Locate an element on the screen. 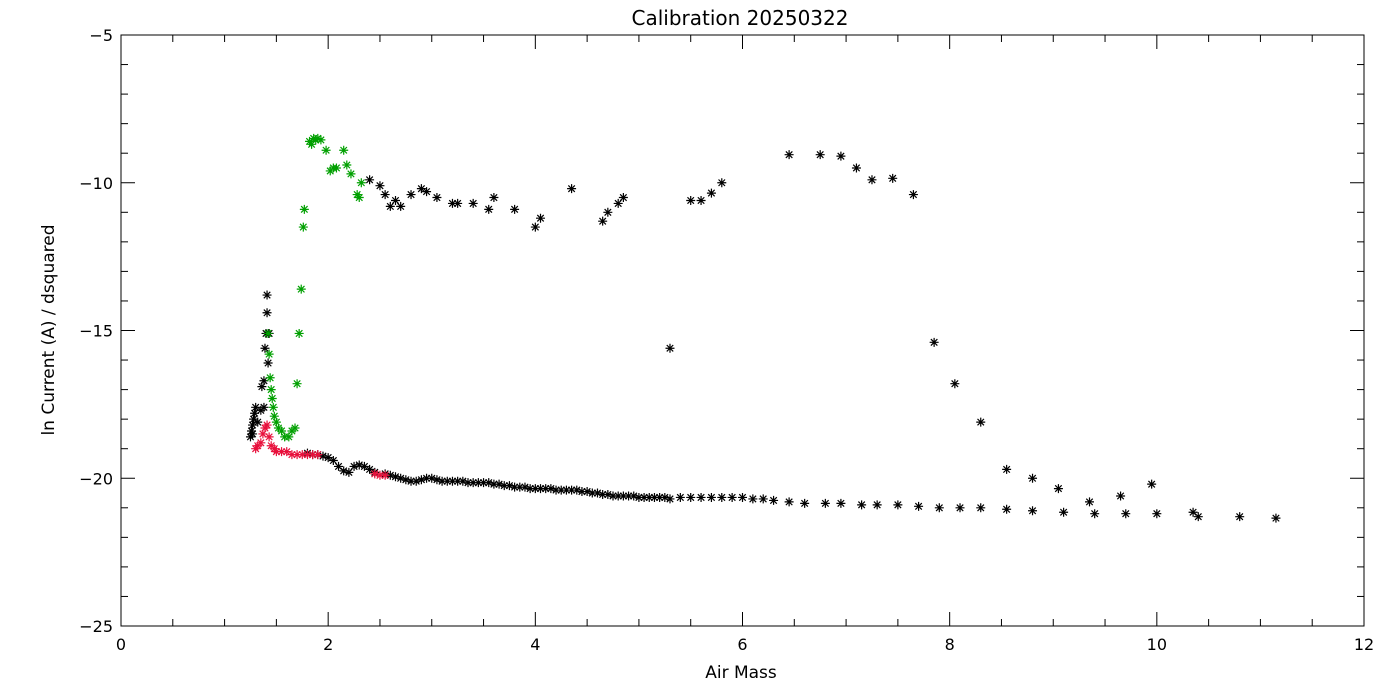 The width and height of the screenshot is (1400, 700). y-tick-label: −20 is located at coordinates (96, 478).